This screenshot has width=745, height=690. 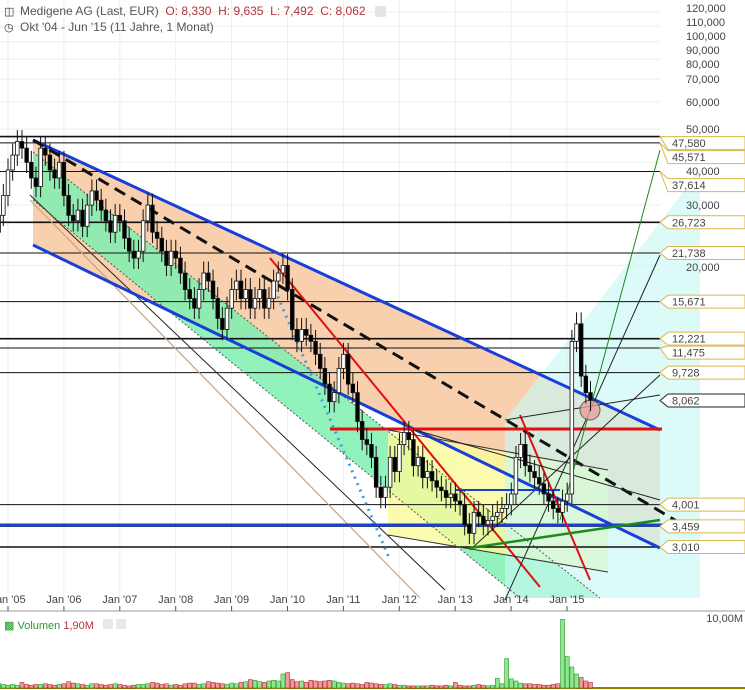 I want to click on y-tick-label: 60,000, so click(x=703, y=103).